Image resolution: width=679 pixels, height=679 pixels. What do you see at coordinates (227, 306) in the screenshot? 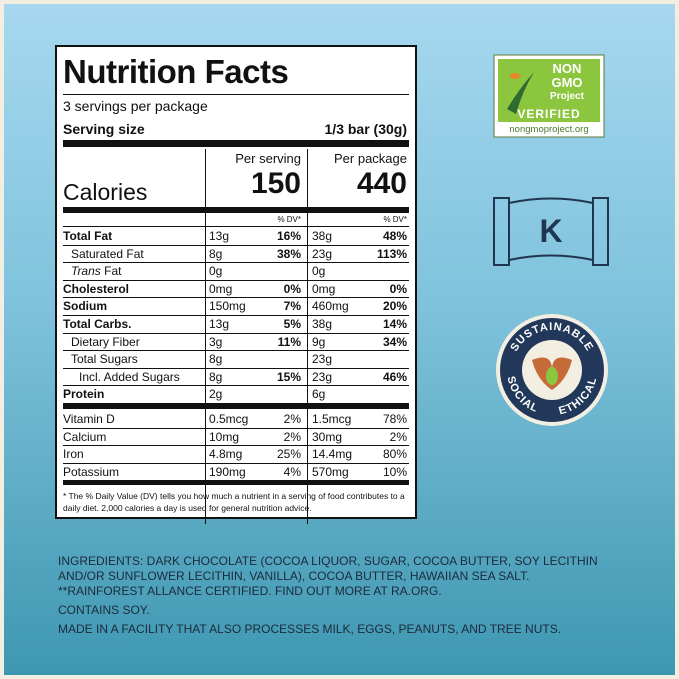
I see `amount-serving: 150mg` at bounding box center [227, 306].